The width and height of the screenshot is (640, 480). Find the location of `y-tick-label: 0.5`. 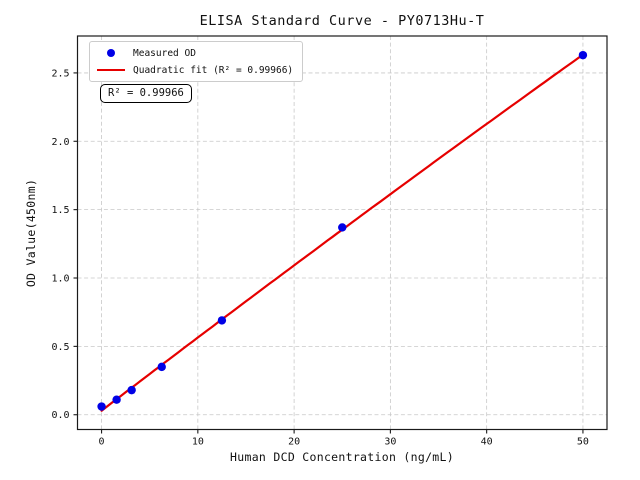

y-tick-label: 0.5 is located at coordinates (60, 347).